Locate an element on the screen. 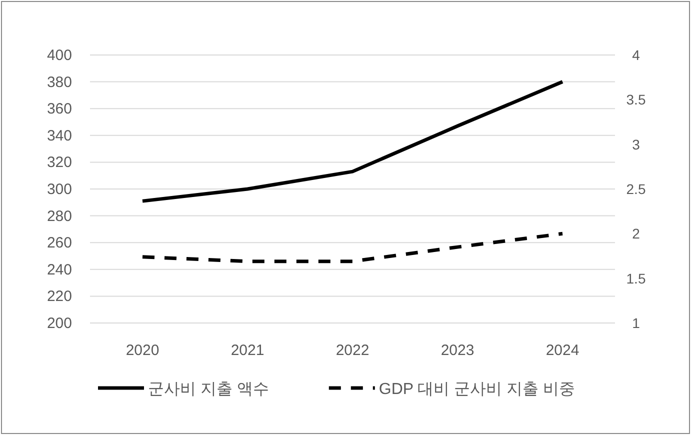 This screenshot has height=435, width=691. y2-tick-label: 1 is located at coordinates (636, 323).